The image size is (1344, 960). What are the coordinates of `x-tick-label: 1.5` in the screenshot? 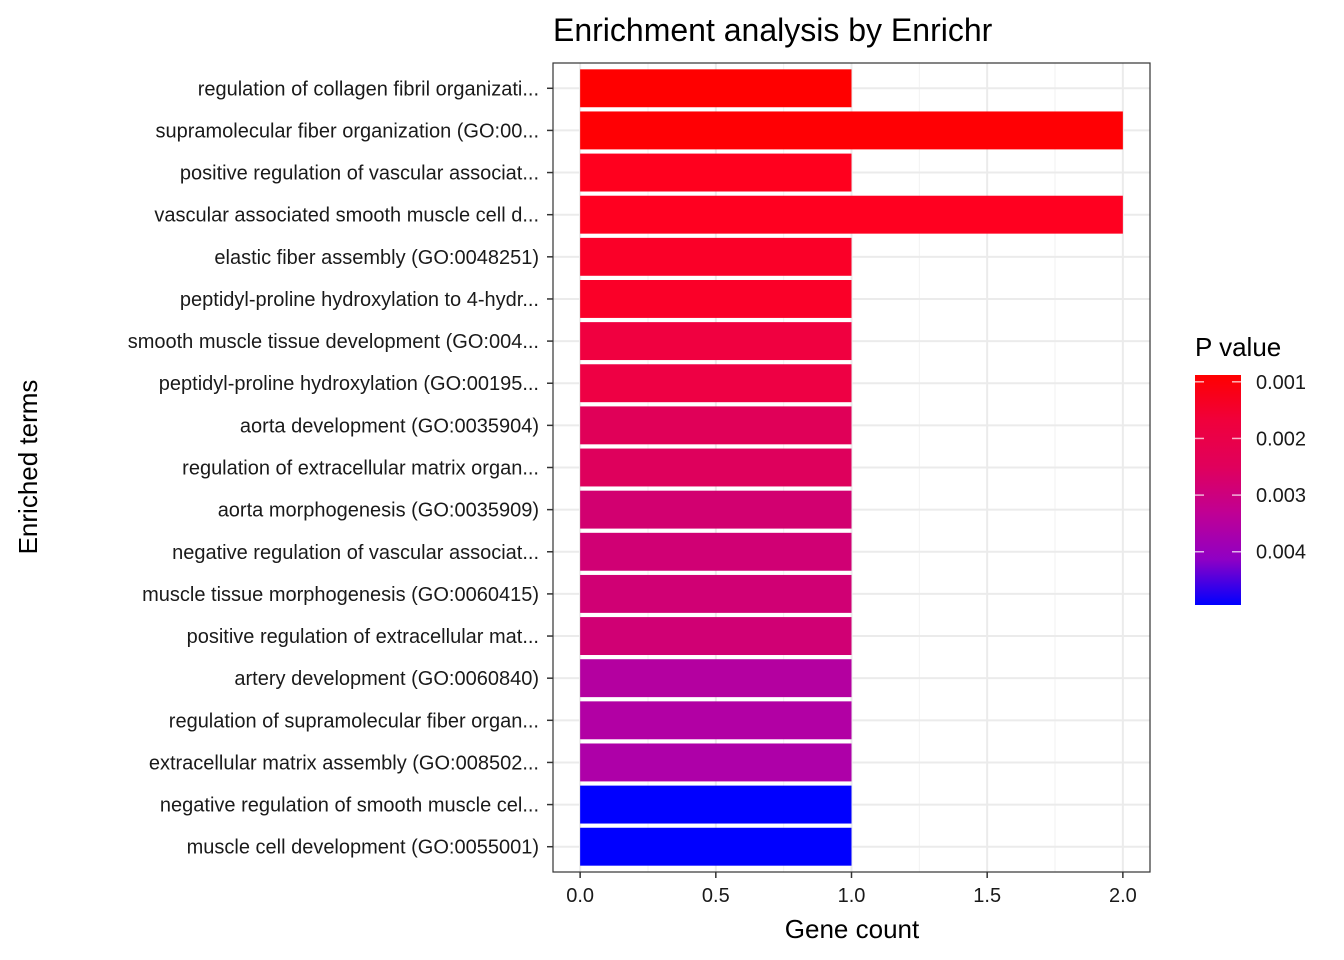 It's located at (987, 896).